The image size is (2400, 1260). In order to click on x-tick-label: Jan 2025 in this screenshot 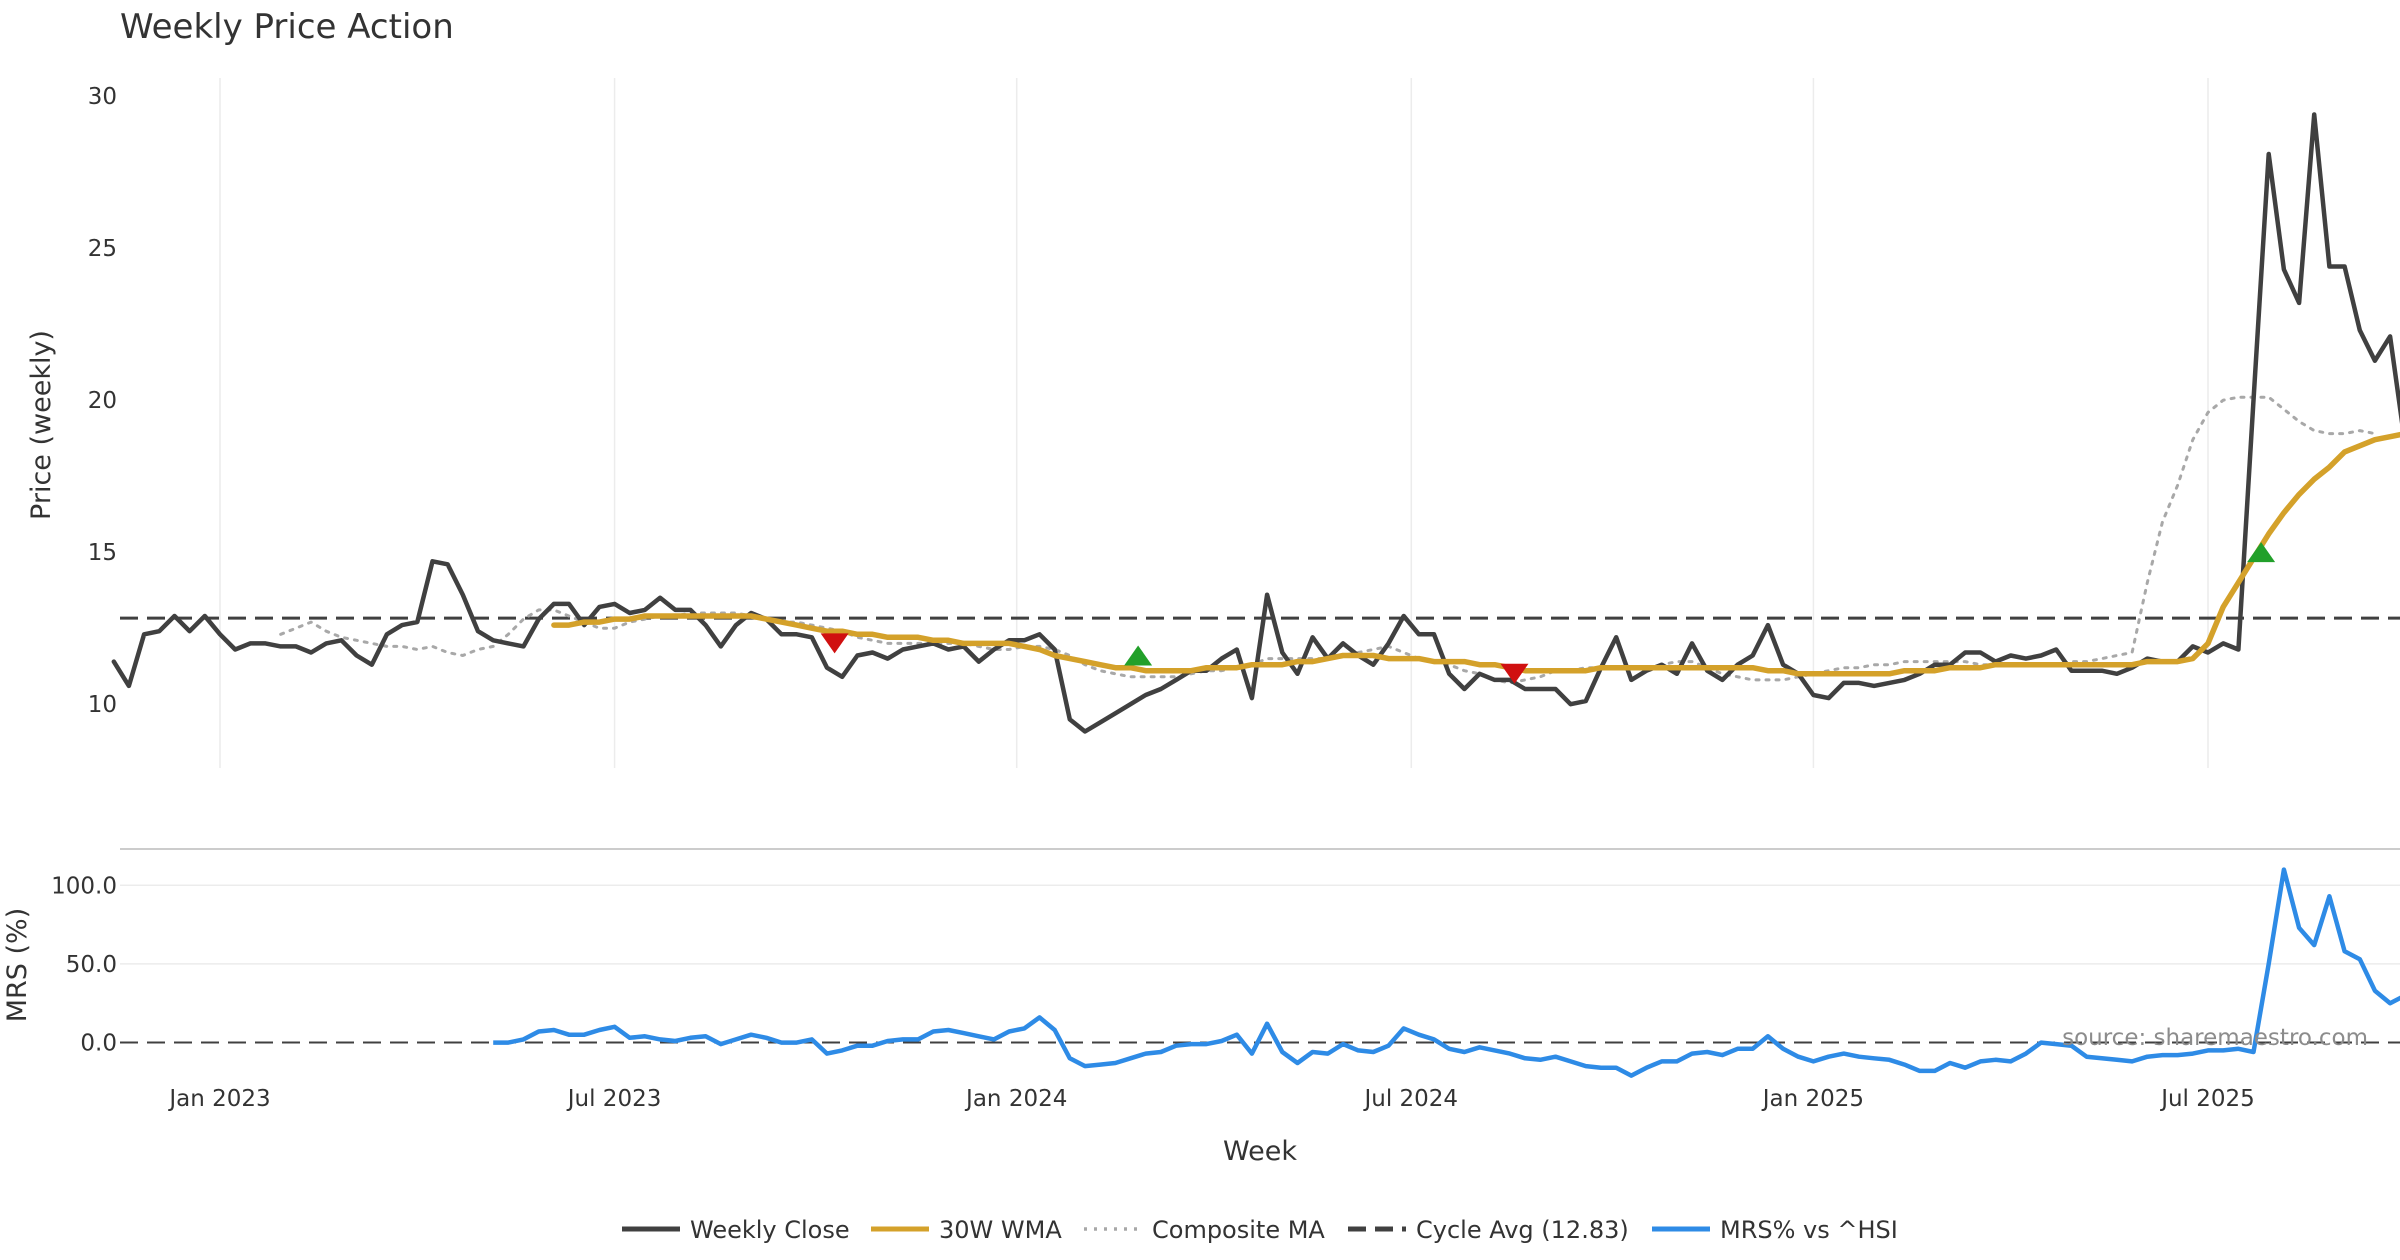, I will do `click(1812, 1099)`.